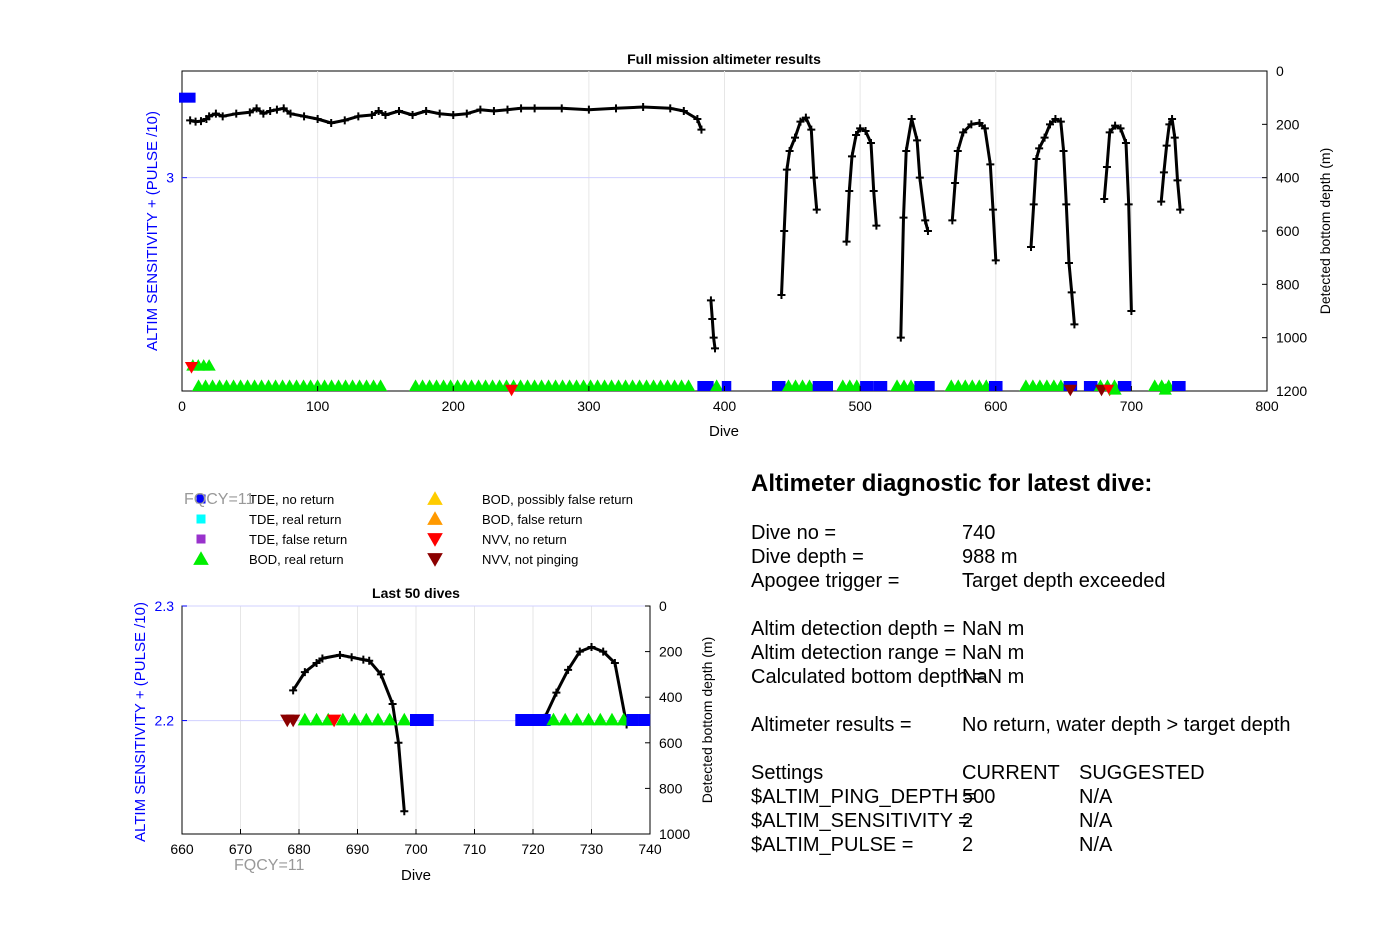 This screenshot has width=1400, height=938. Describe the element at coordinates (952, 483) in the screenshot. I see `diagnostic-title: Altimeter diagnostic for latest dive:` at that location.